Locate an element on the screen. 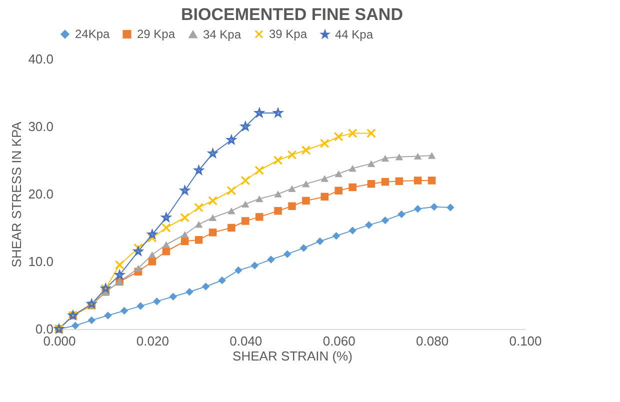  legend-label: 34 Kpa is located at coordinates (222, 34).